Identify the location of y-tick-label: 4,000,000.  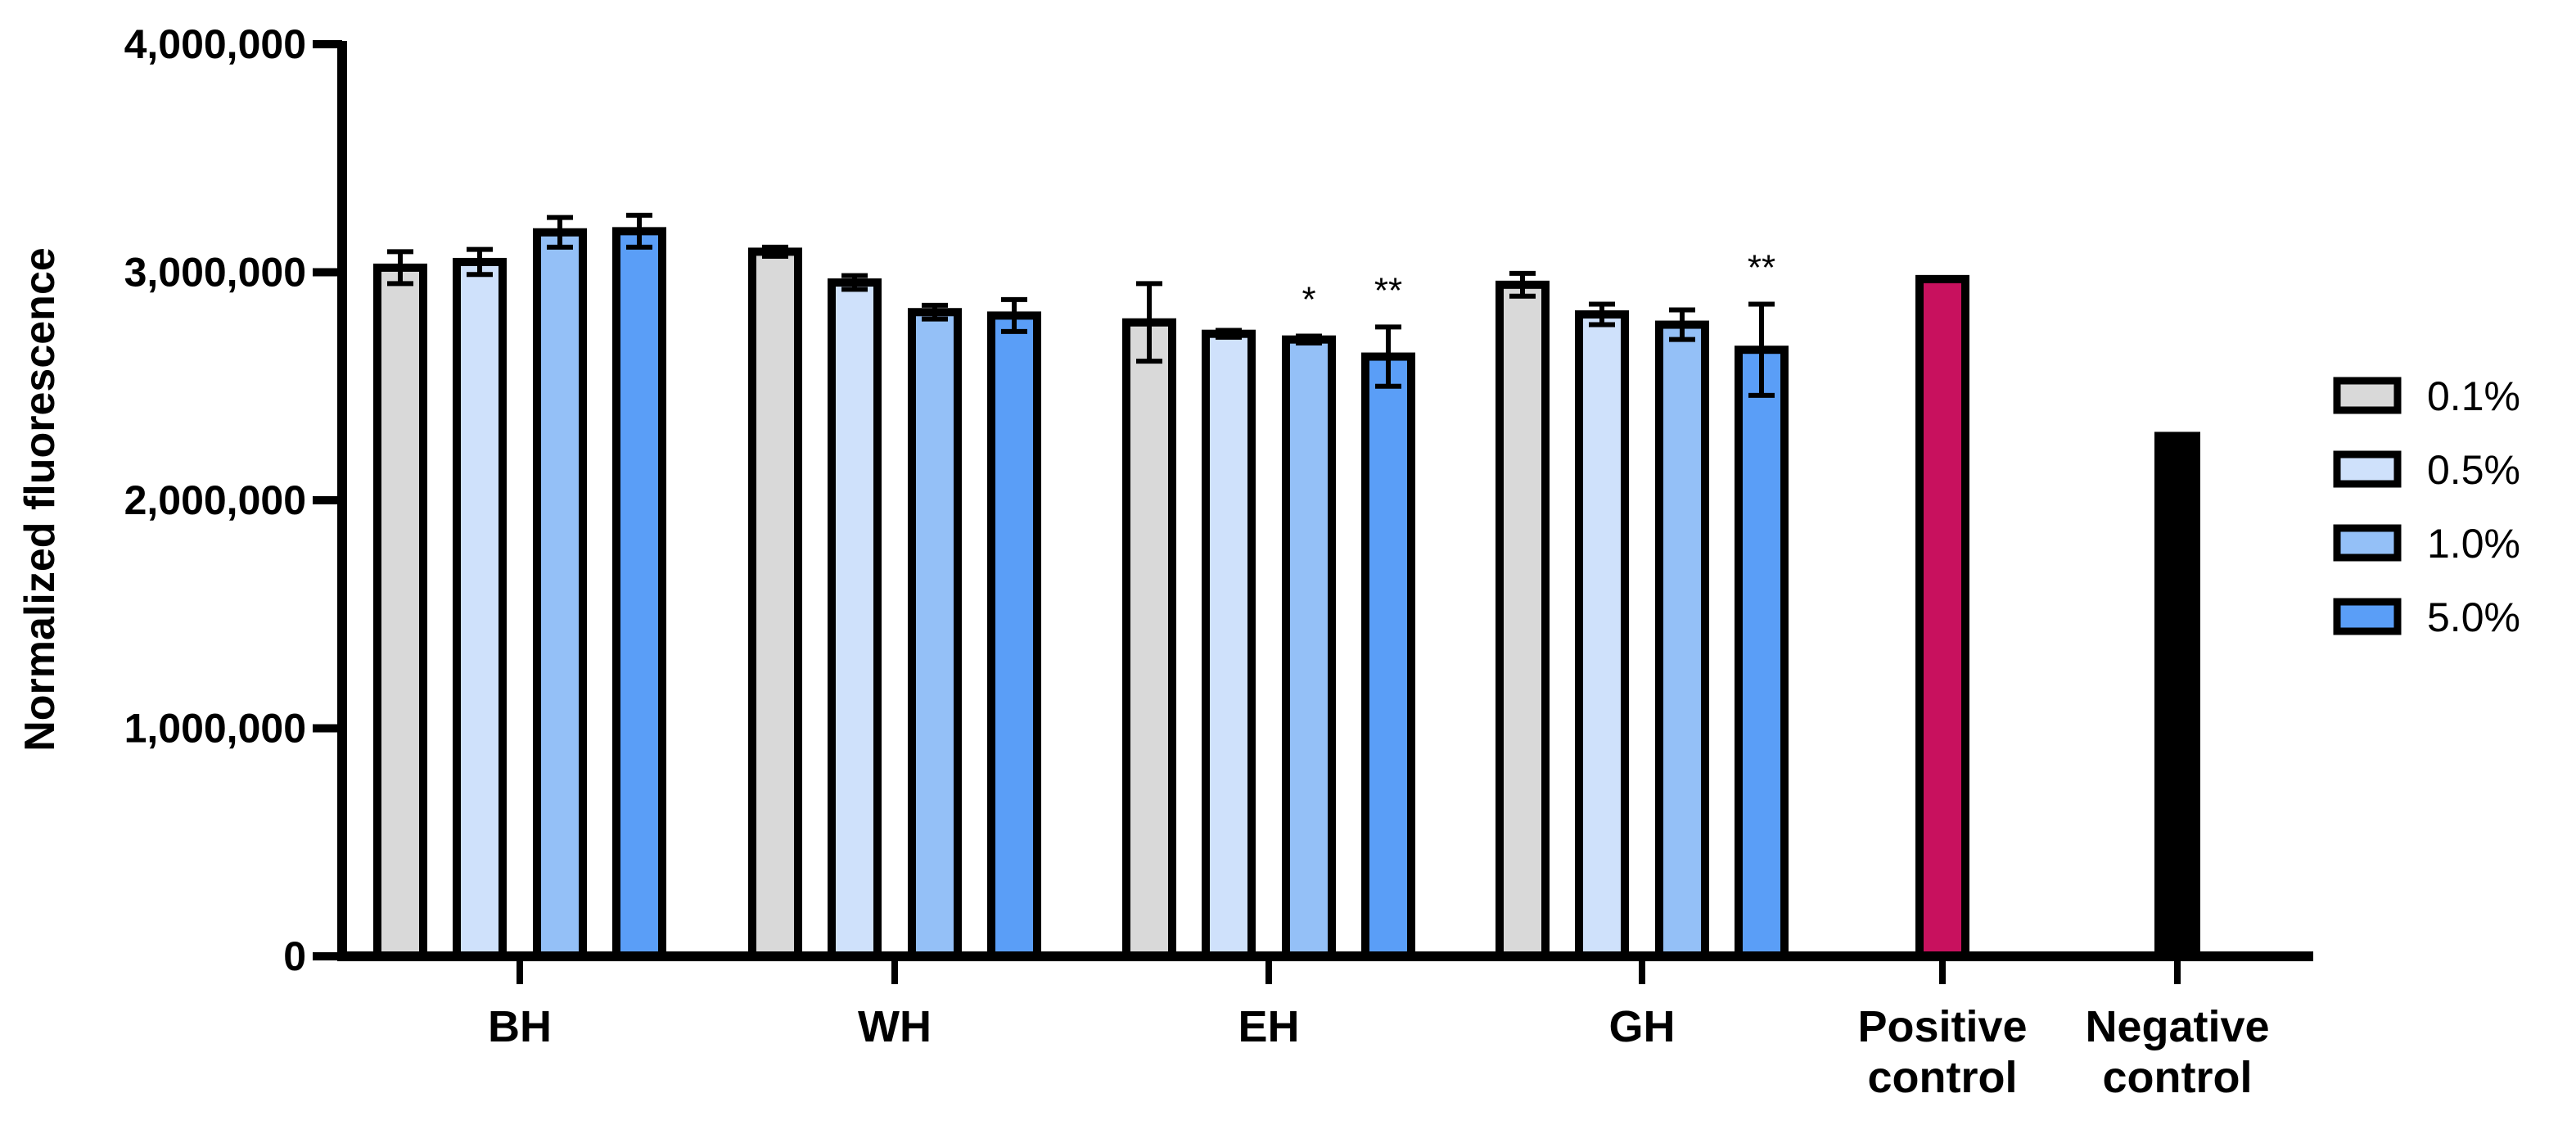
(215, 44).